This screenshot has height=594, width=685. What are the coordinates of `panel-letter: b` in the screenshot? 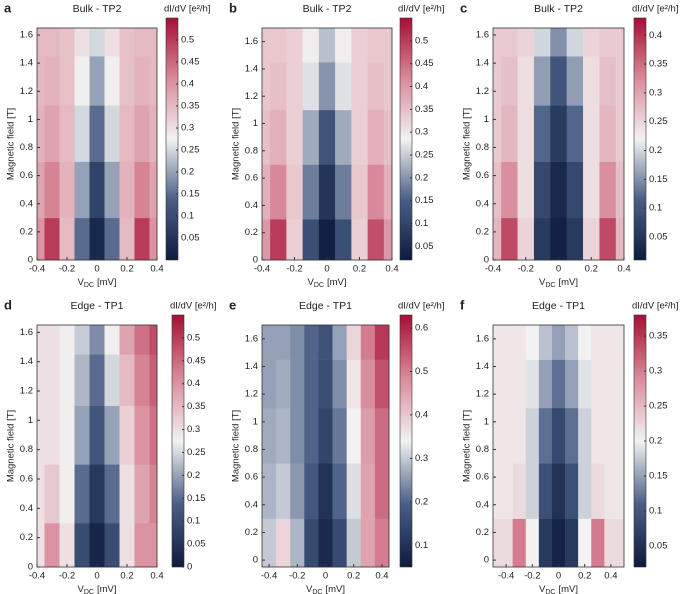 It's located at (233, 7).